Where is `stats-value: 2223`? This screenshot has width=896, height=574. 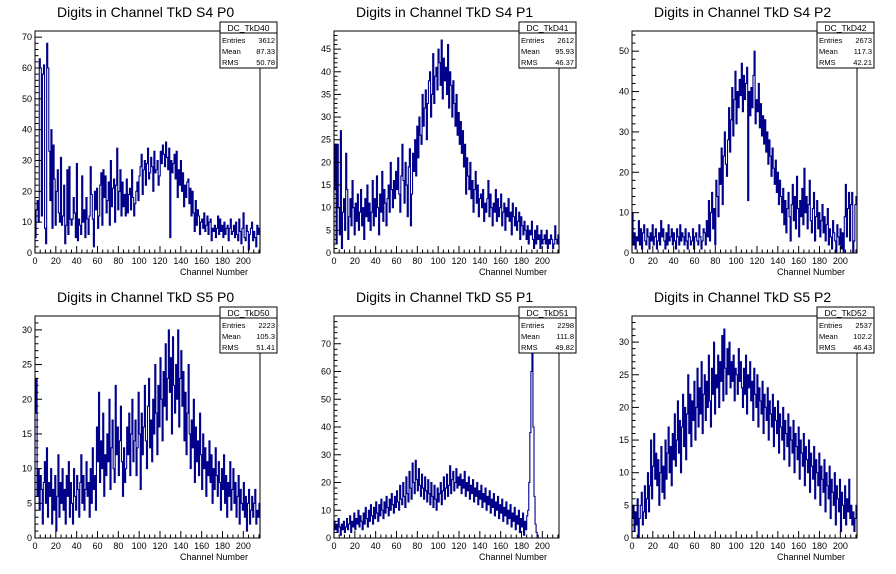
stats-value: 2223 is located at coordinates (266, 325).